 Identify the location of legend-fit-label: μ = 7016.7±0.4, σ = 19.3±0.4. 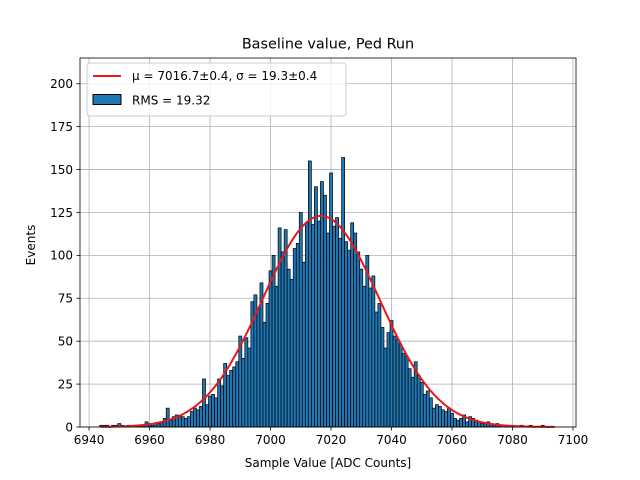
(224, 76).